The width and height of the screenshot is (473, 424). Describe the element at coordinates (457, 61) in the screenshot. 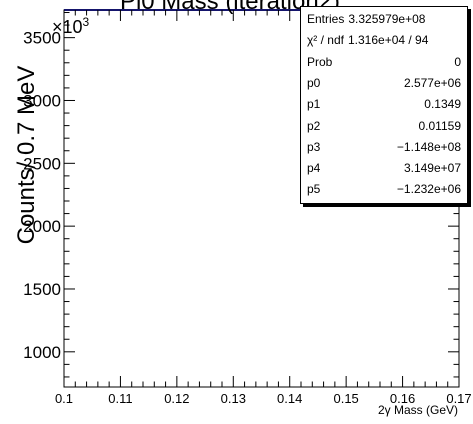

I see `stats-value: 0` at that location.